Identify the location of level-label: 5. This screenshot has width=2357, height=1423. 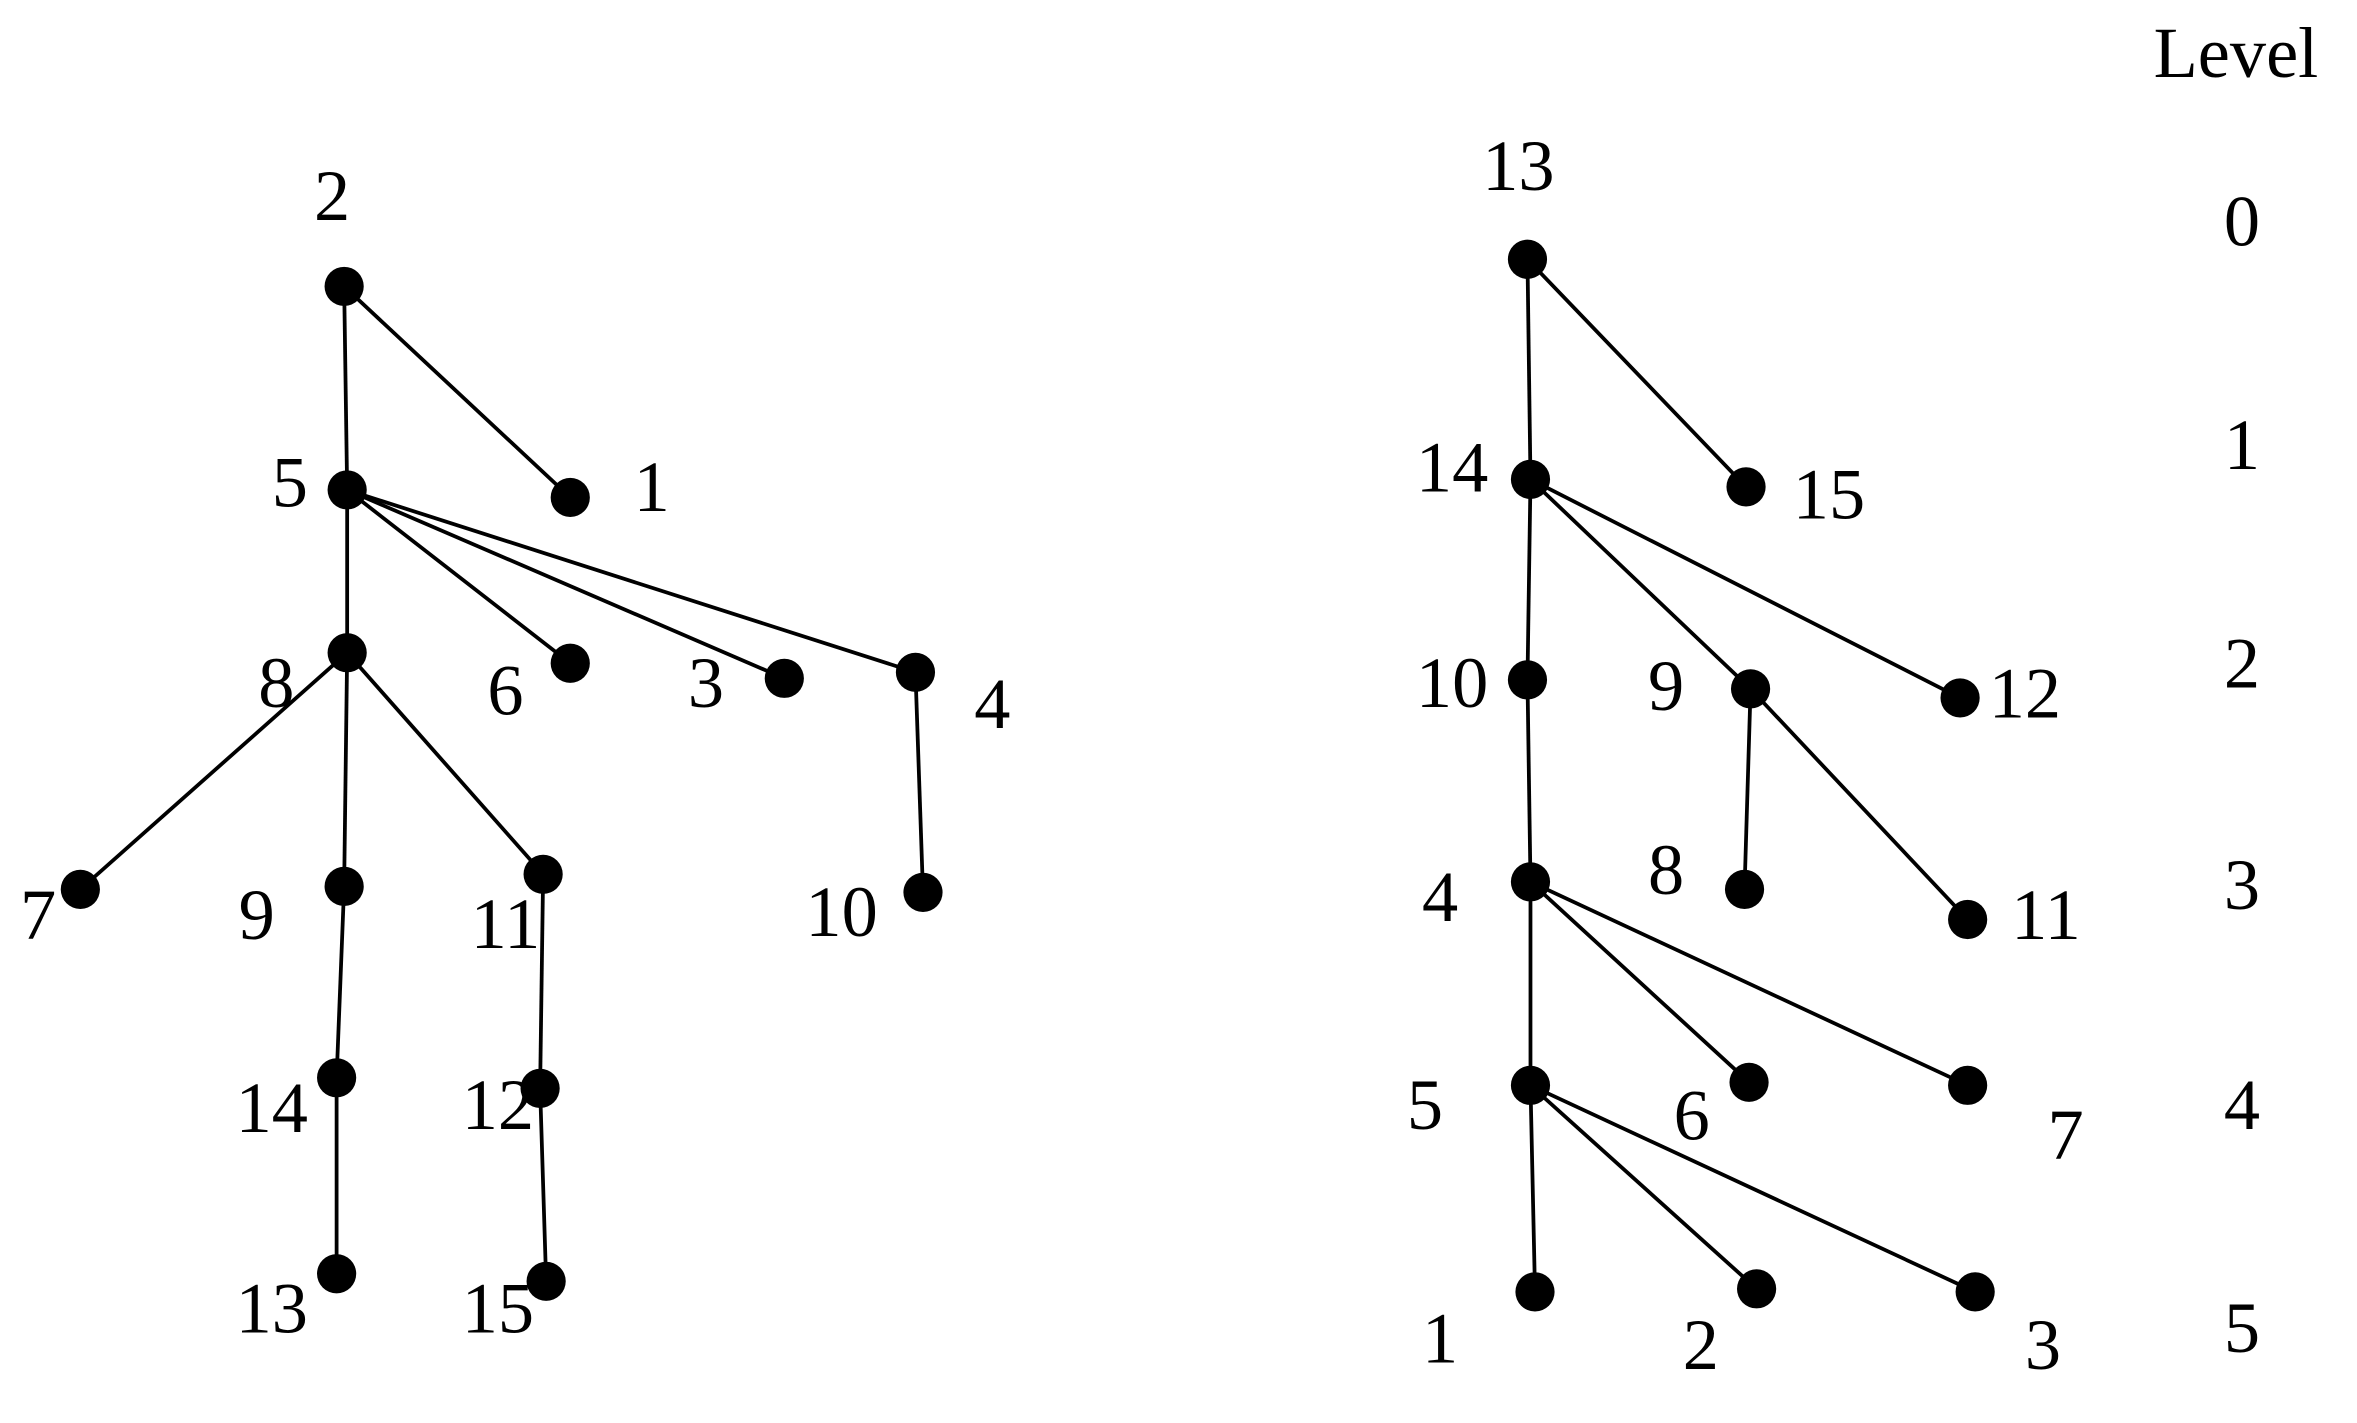
(2242, 1328).